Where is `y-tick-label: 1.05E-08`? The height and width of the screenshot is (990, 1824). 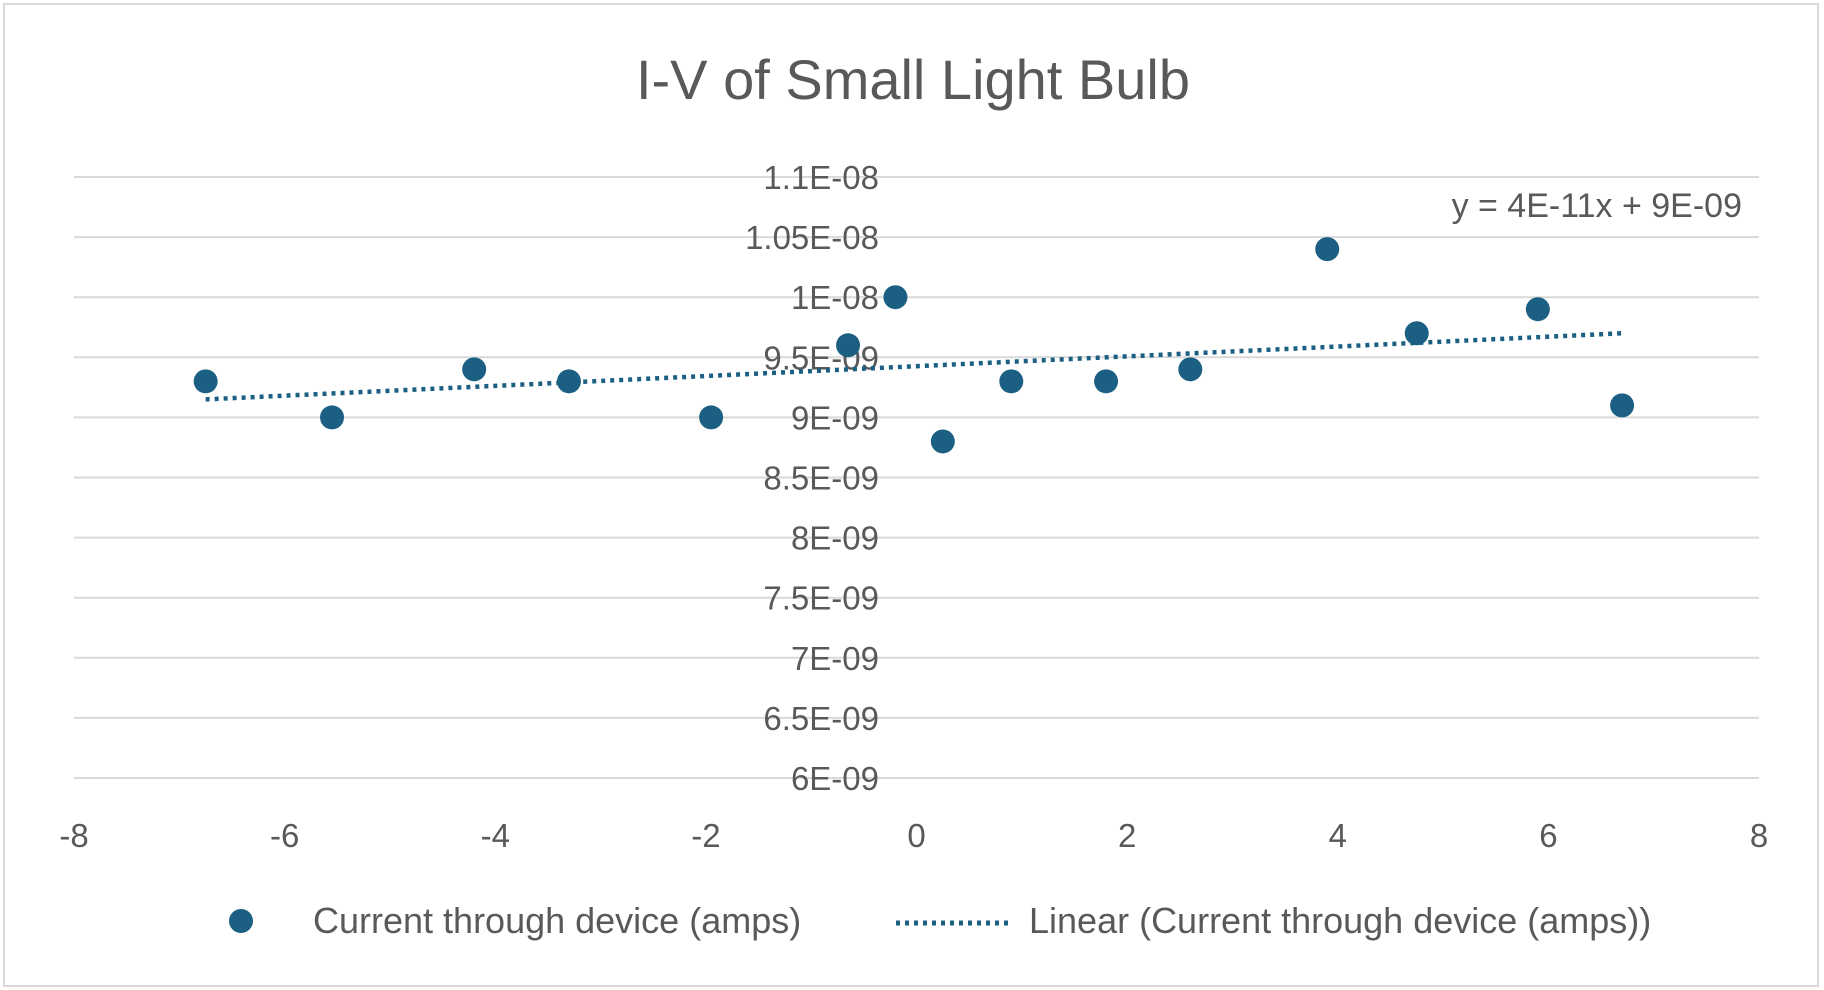 y-tick-label: 1.05E-08 is located at coordinates (812, 237).